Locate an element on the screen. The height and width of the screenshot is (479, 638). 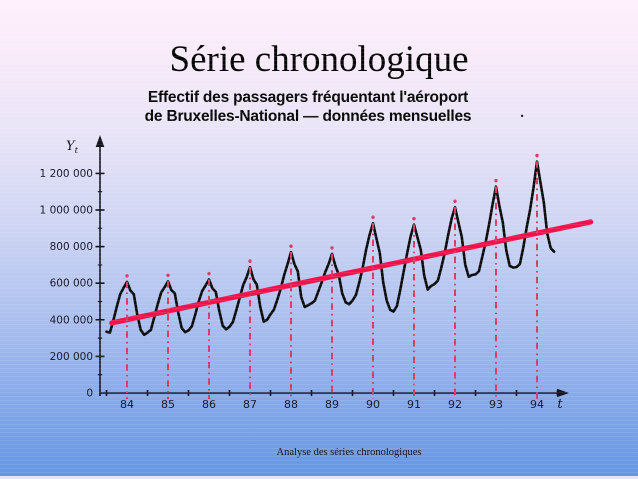
y-tick-label: 0 is located at coordinates (89, 394).